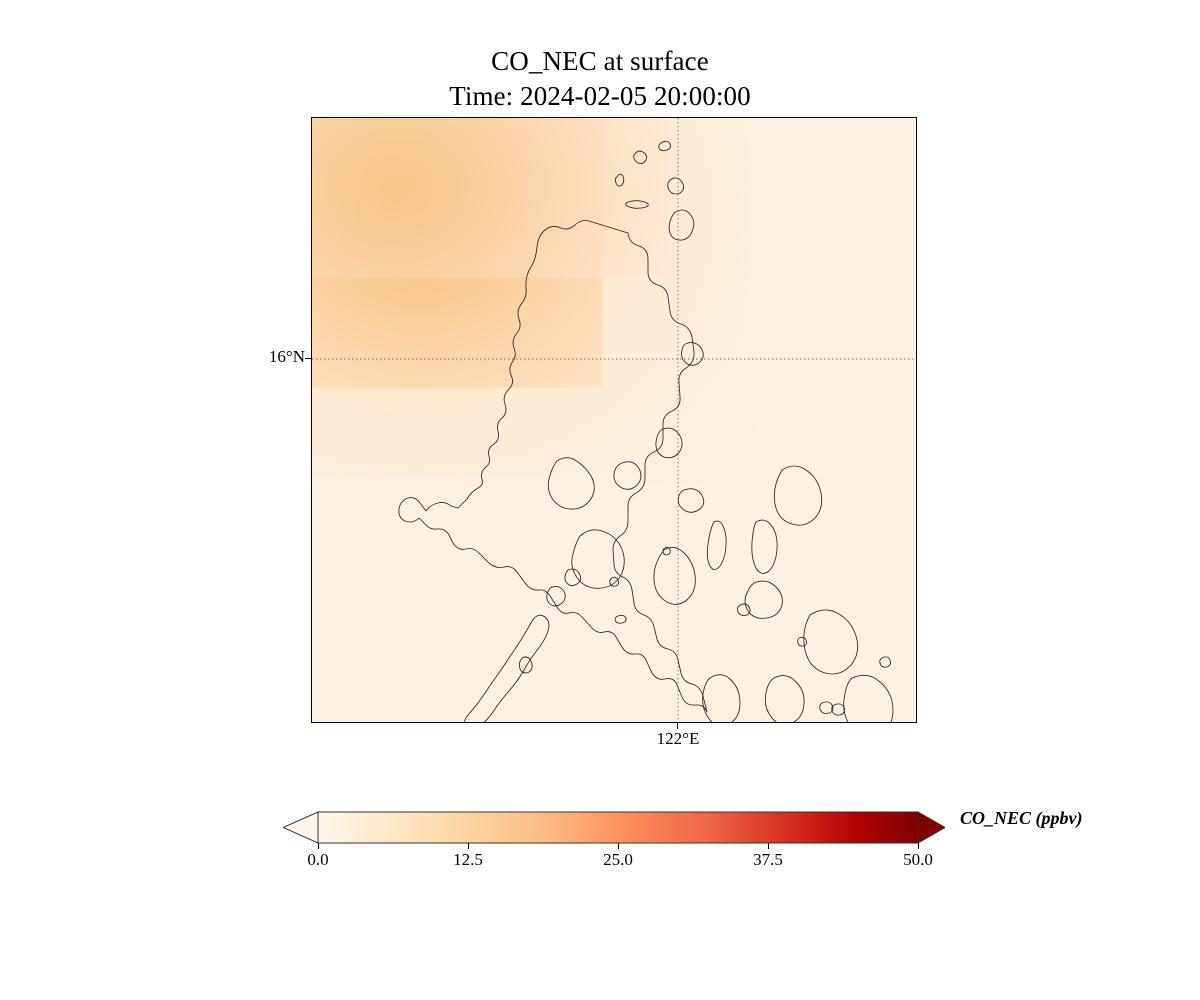 This screenshot has width=1200, height=1000. What do you see at coordinates (318, 859) in the screenshot?
I see `colorbar-tick-label-0: 0.0` at bounding box center [318, 859].